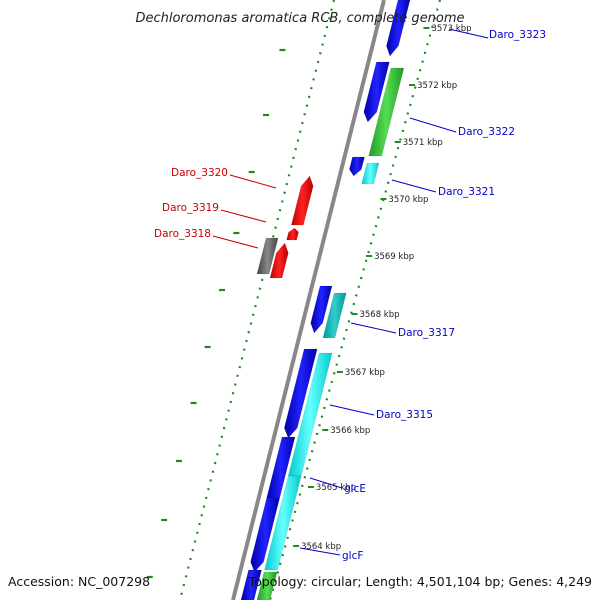 This screenshot has width=600, height=600. I want to click on gene-blue-3315a, so click(301, 393).